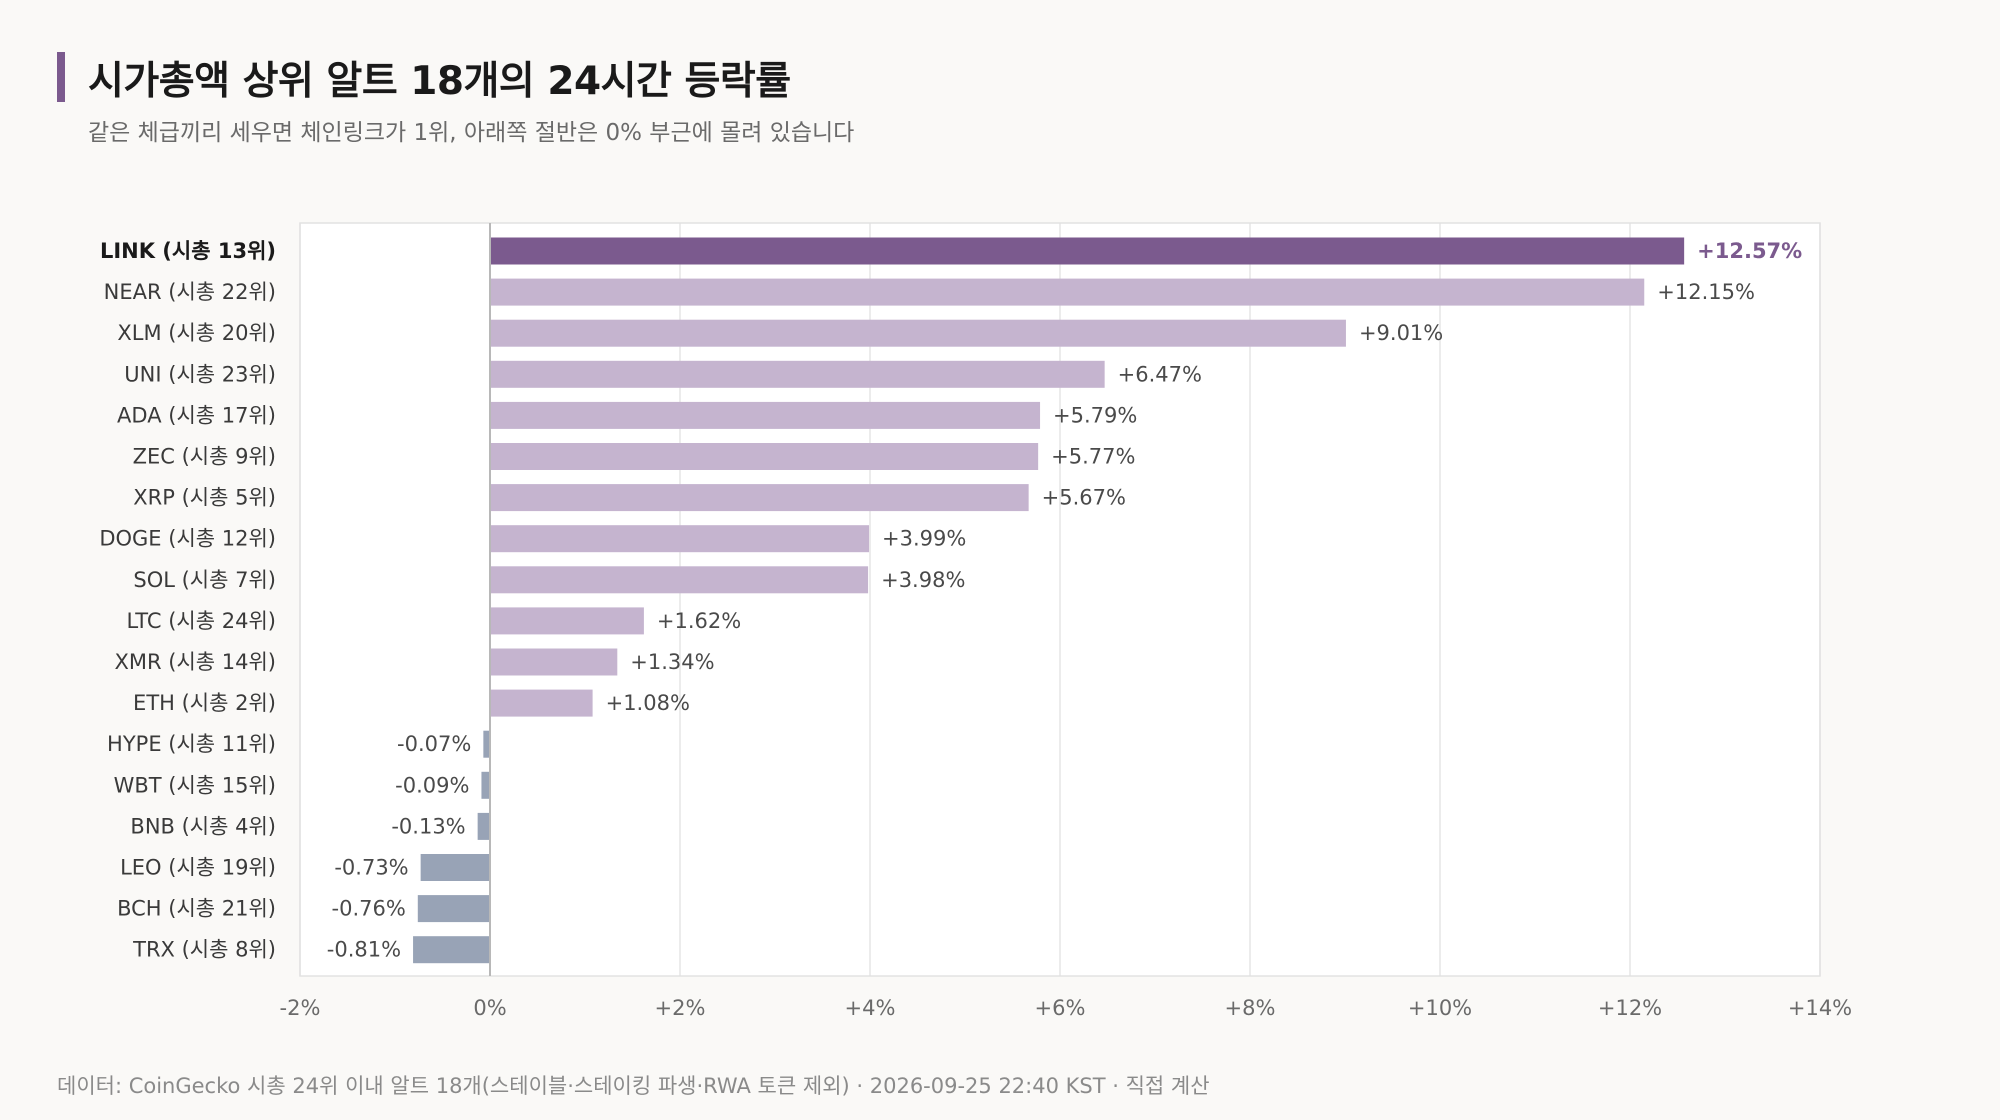 The image size is (2000, 1120). I want to click on data-label: -0.73%, so click(371, 868).